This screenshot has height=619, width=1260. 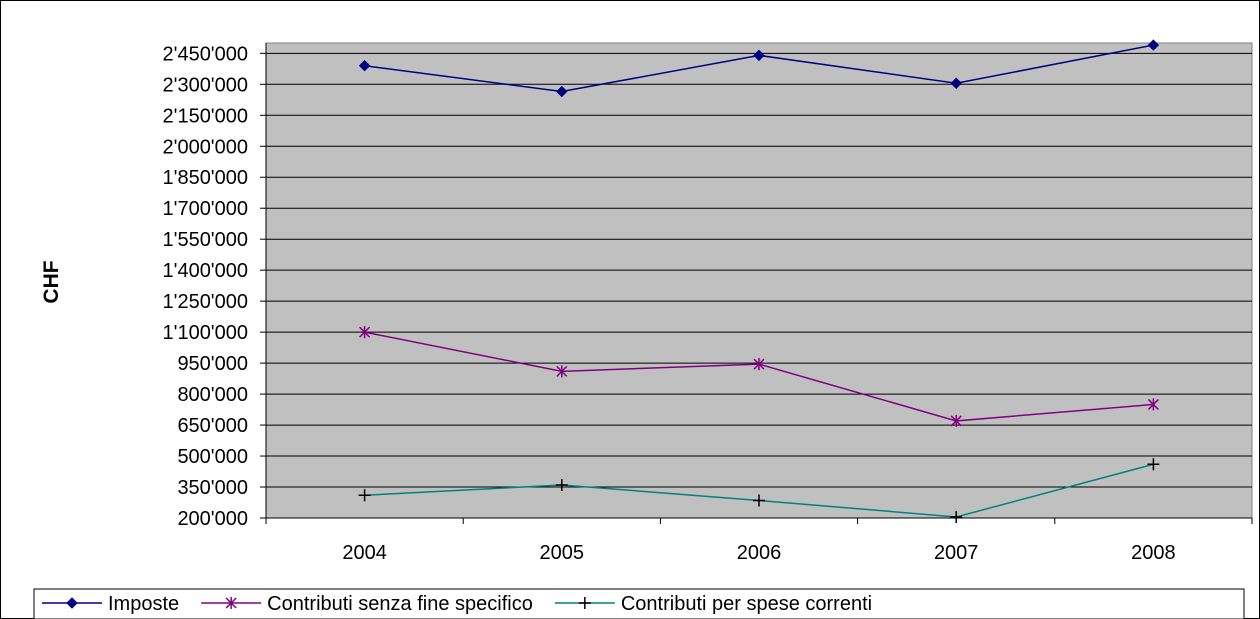 I want to click on x-axis-ticks: 2004 2005 2006 2007 2008, so click(x=759, y=541).